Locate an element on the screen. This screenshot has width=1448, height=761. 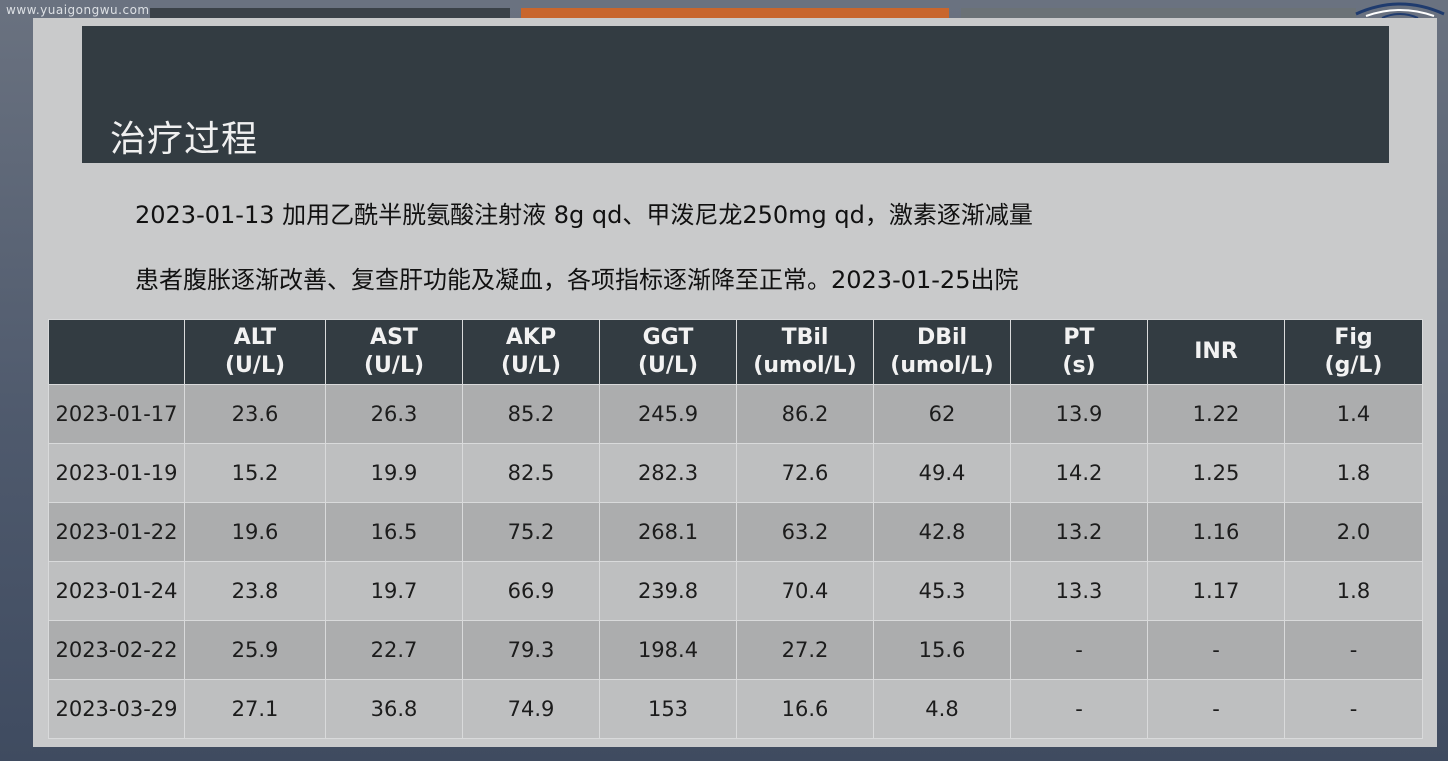
table-row: 2023-02-22 25.9 22.7 79.3 198.4 27.2 15.6- - - is located at coordinates (735, 650).